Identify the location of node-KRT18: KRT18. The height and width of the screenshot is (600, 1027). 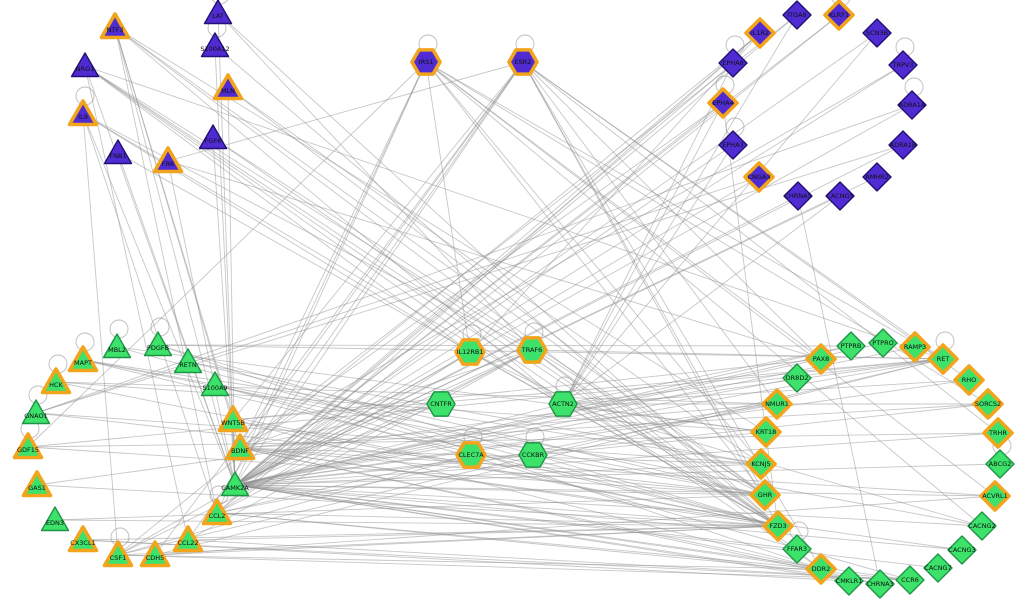
(766, 432).